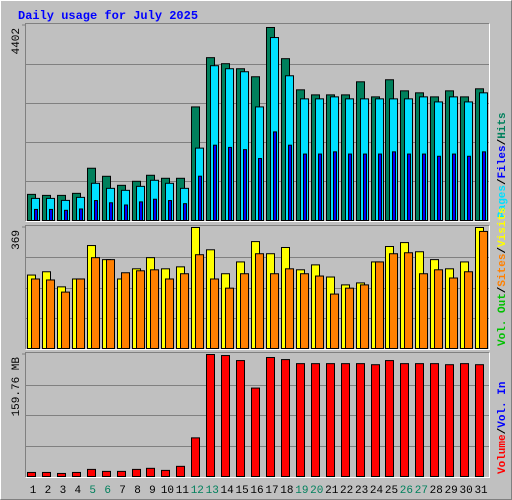 The width and height of the screenshot is (512, 500). What do you see at coordinates (63, 491) in the screenshot?
I see `x-tick-label: 3` at bounding box center [63, 491].